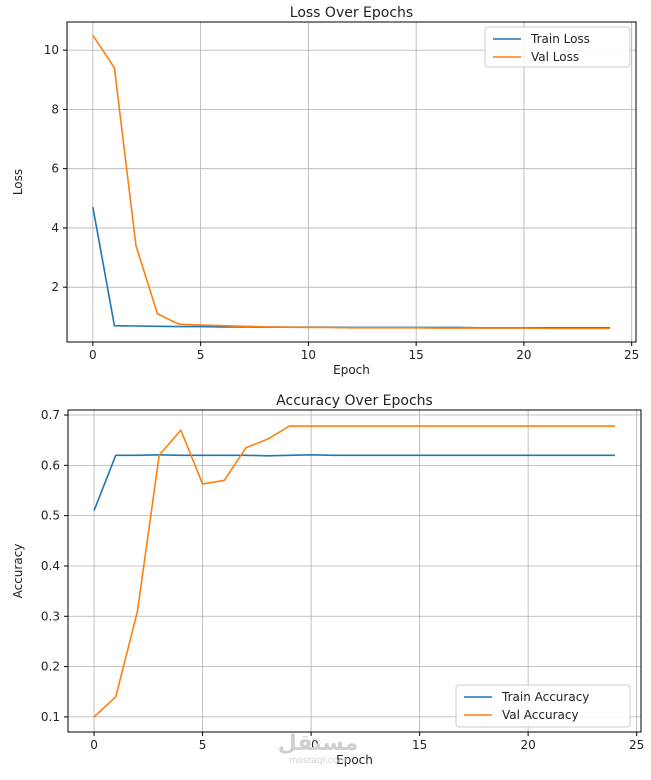 This screenshot has height=780, width=651. What do you see at coordinates (50, 566) in the screenshot?
I see `y-tick-label: 0.4` at bounding box center [50, 566].